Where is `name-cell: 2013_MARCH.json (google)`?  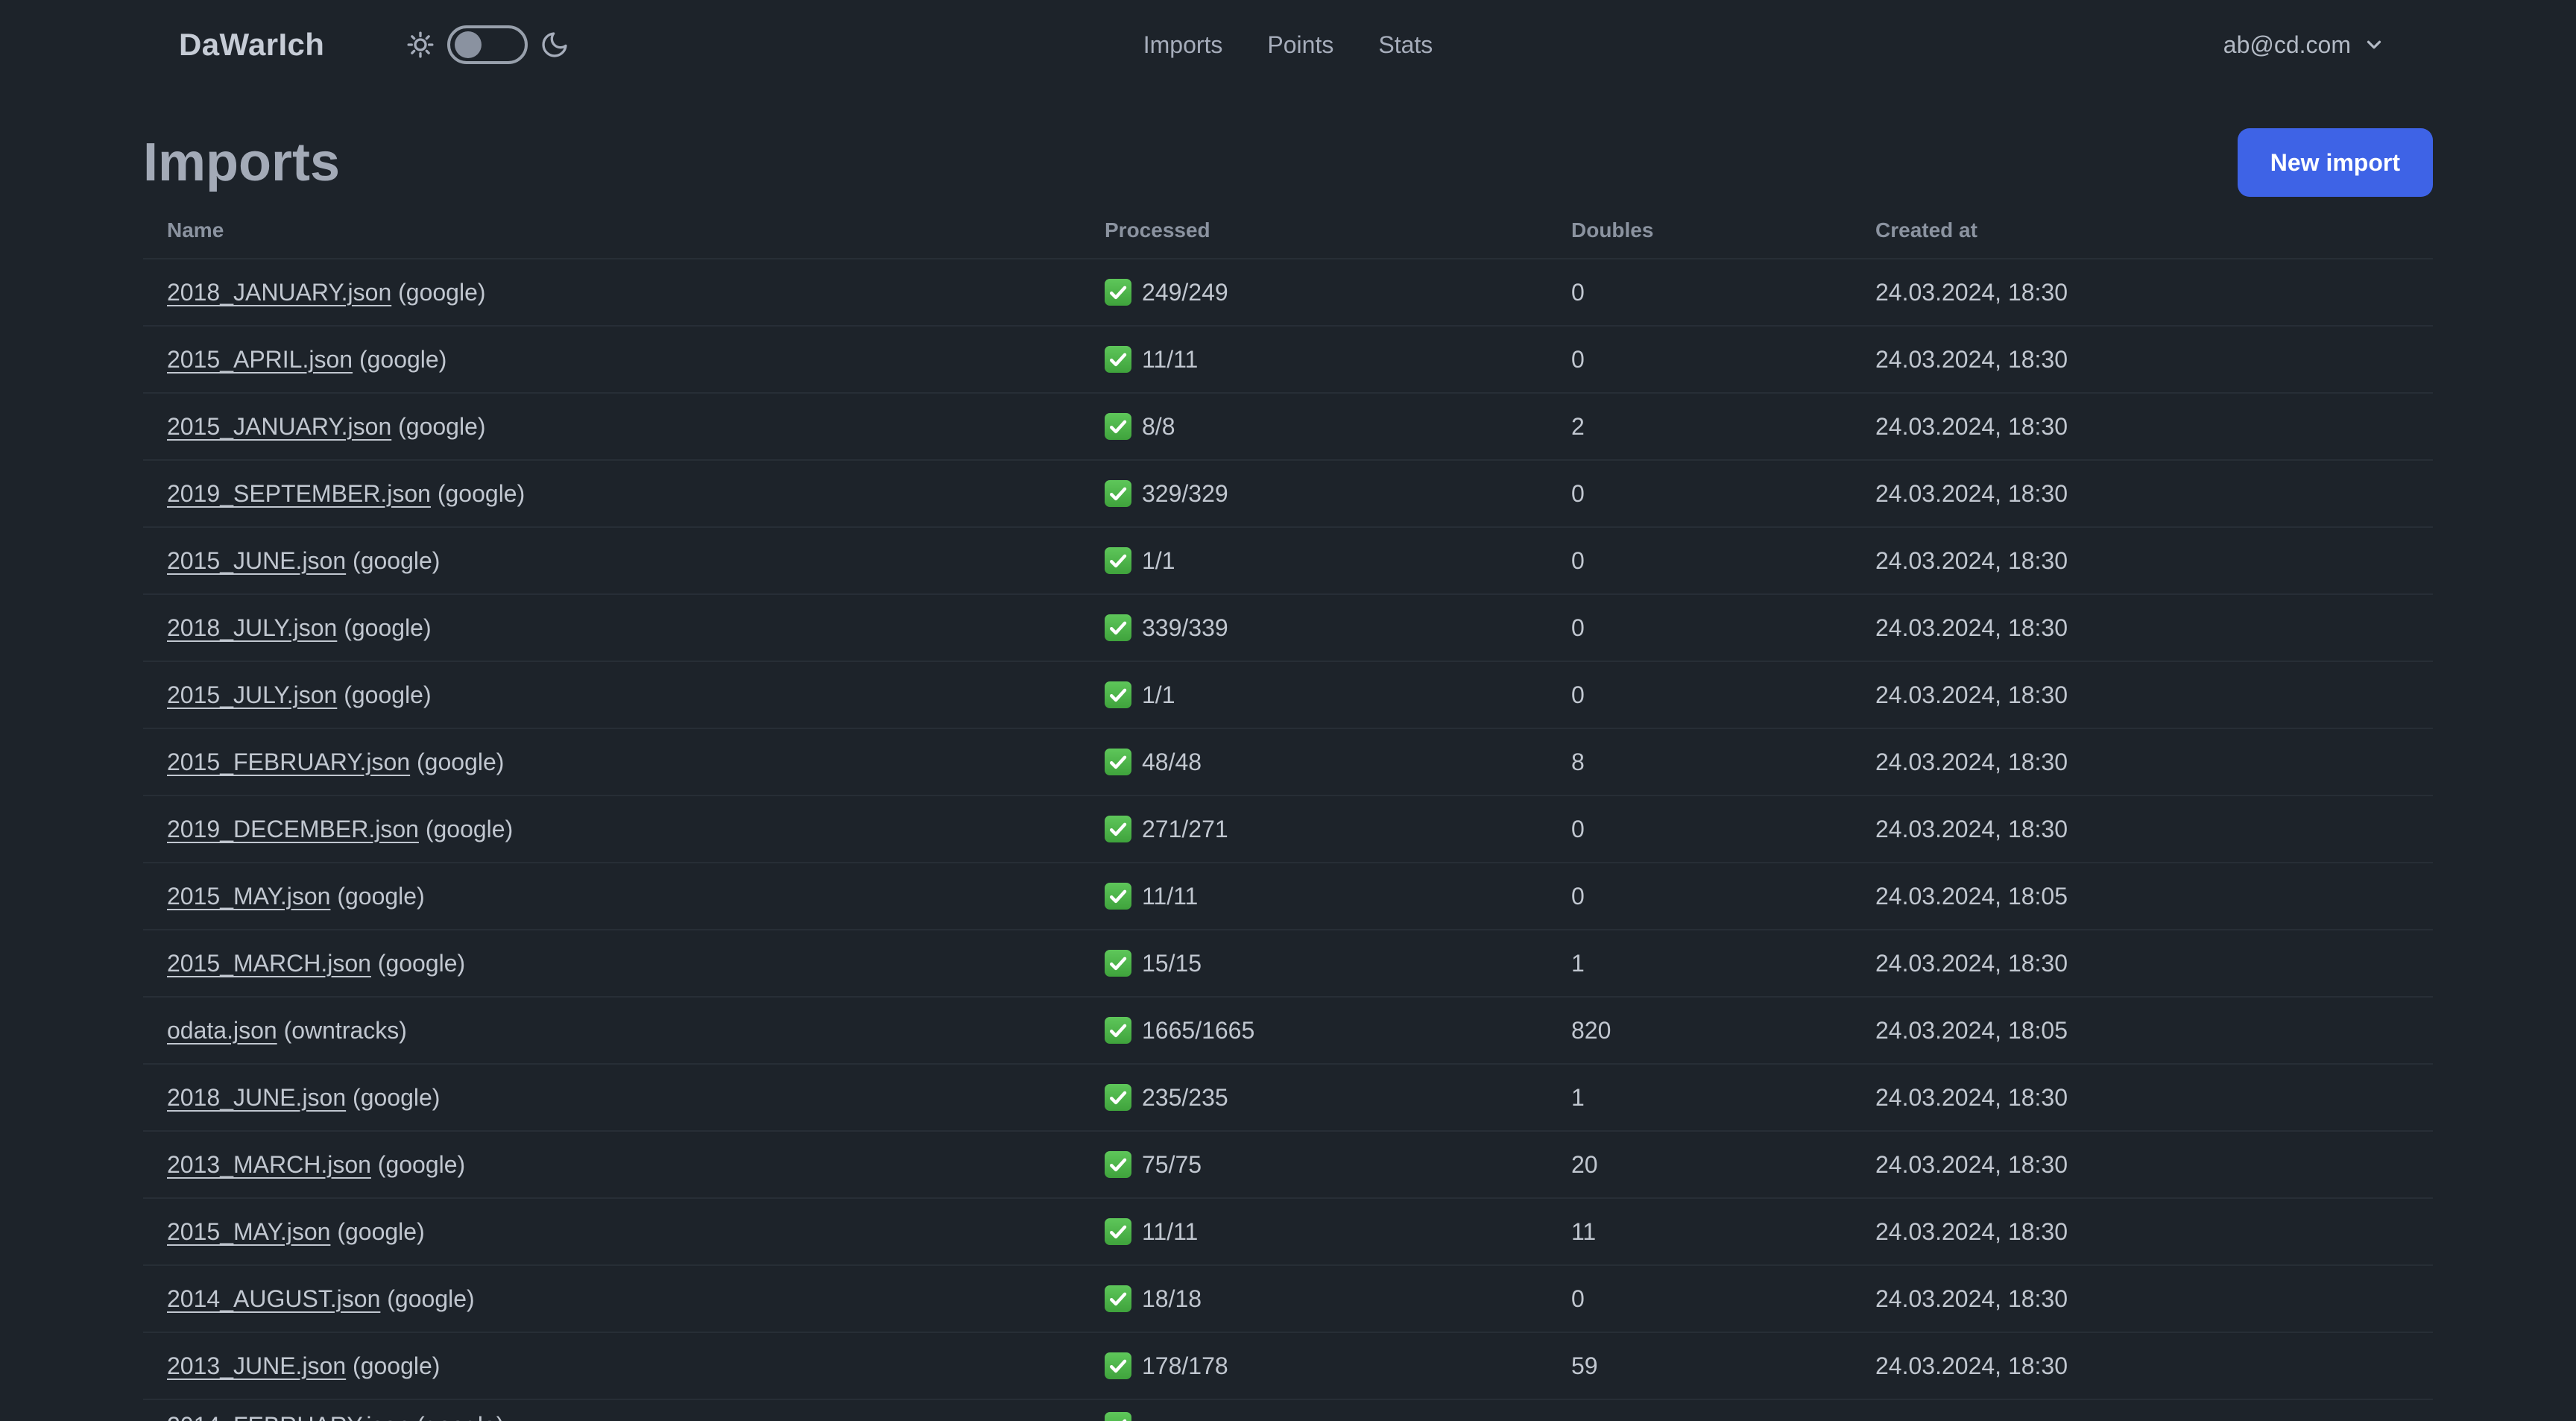 name-cell: 2013_MARCH.json (google) is located at coordinates (624, 1165).